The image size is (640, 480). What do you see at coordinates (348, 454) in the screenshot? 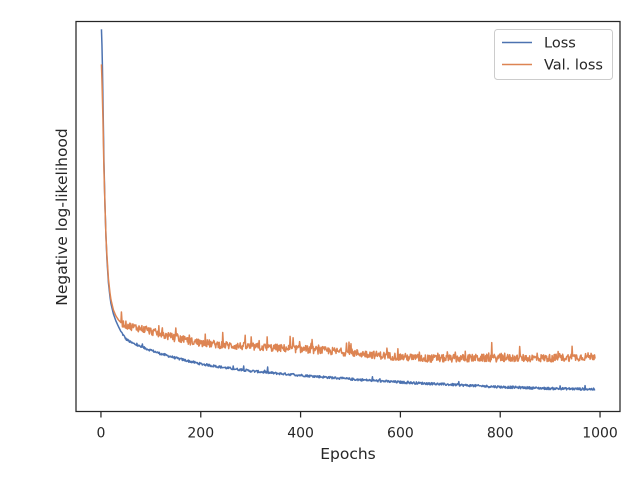
I see `x-axis-label: Epochs` at bounding box center [348, 454].